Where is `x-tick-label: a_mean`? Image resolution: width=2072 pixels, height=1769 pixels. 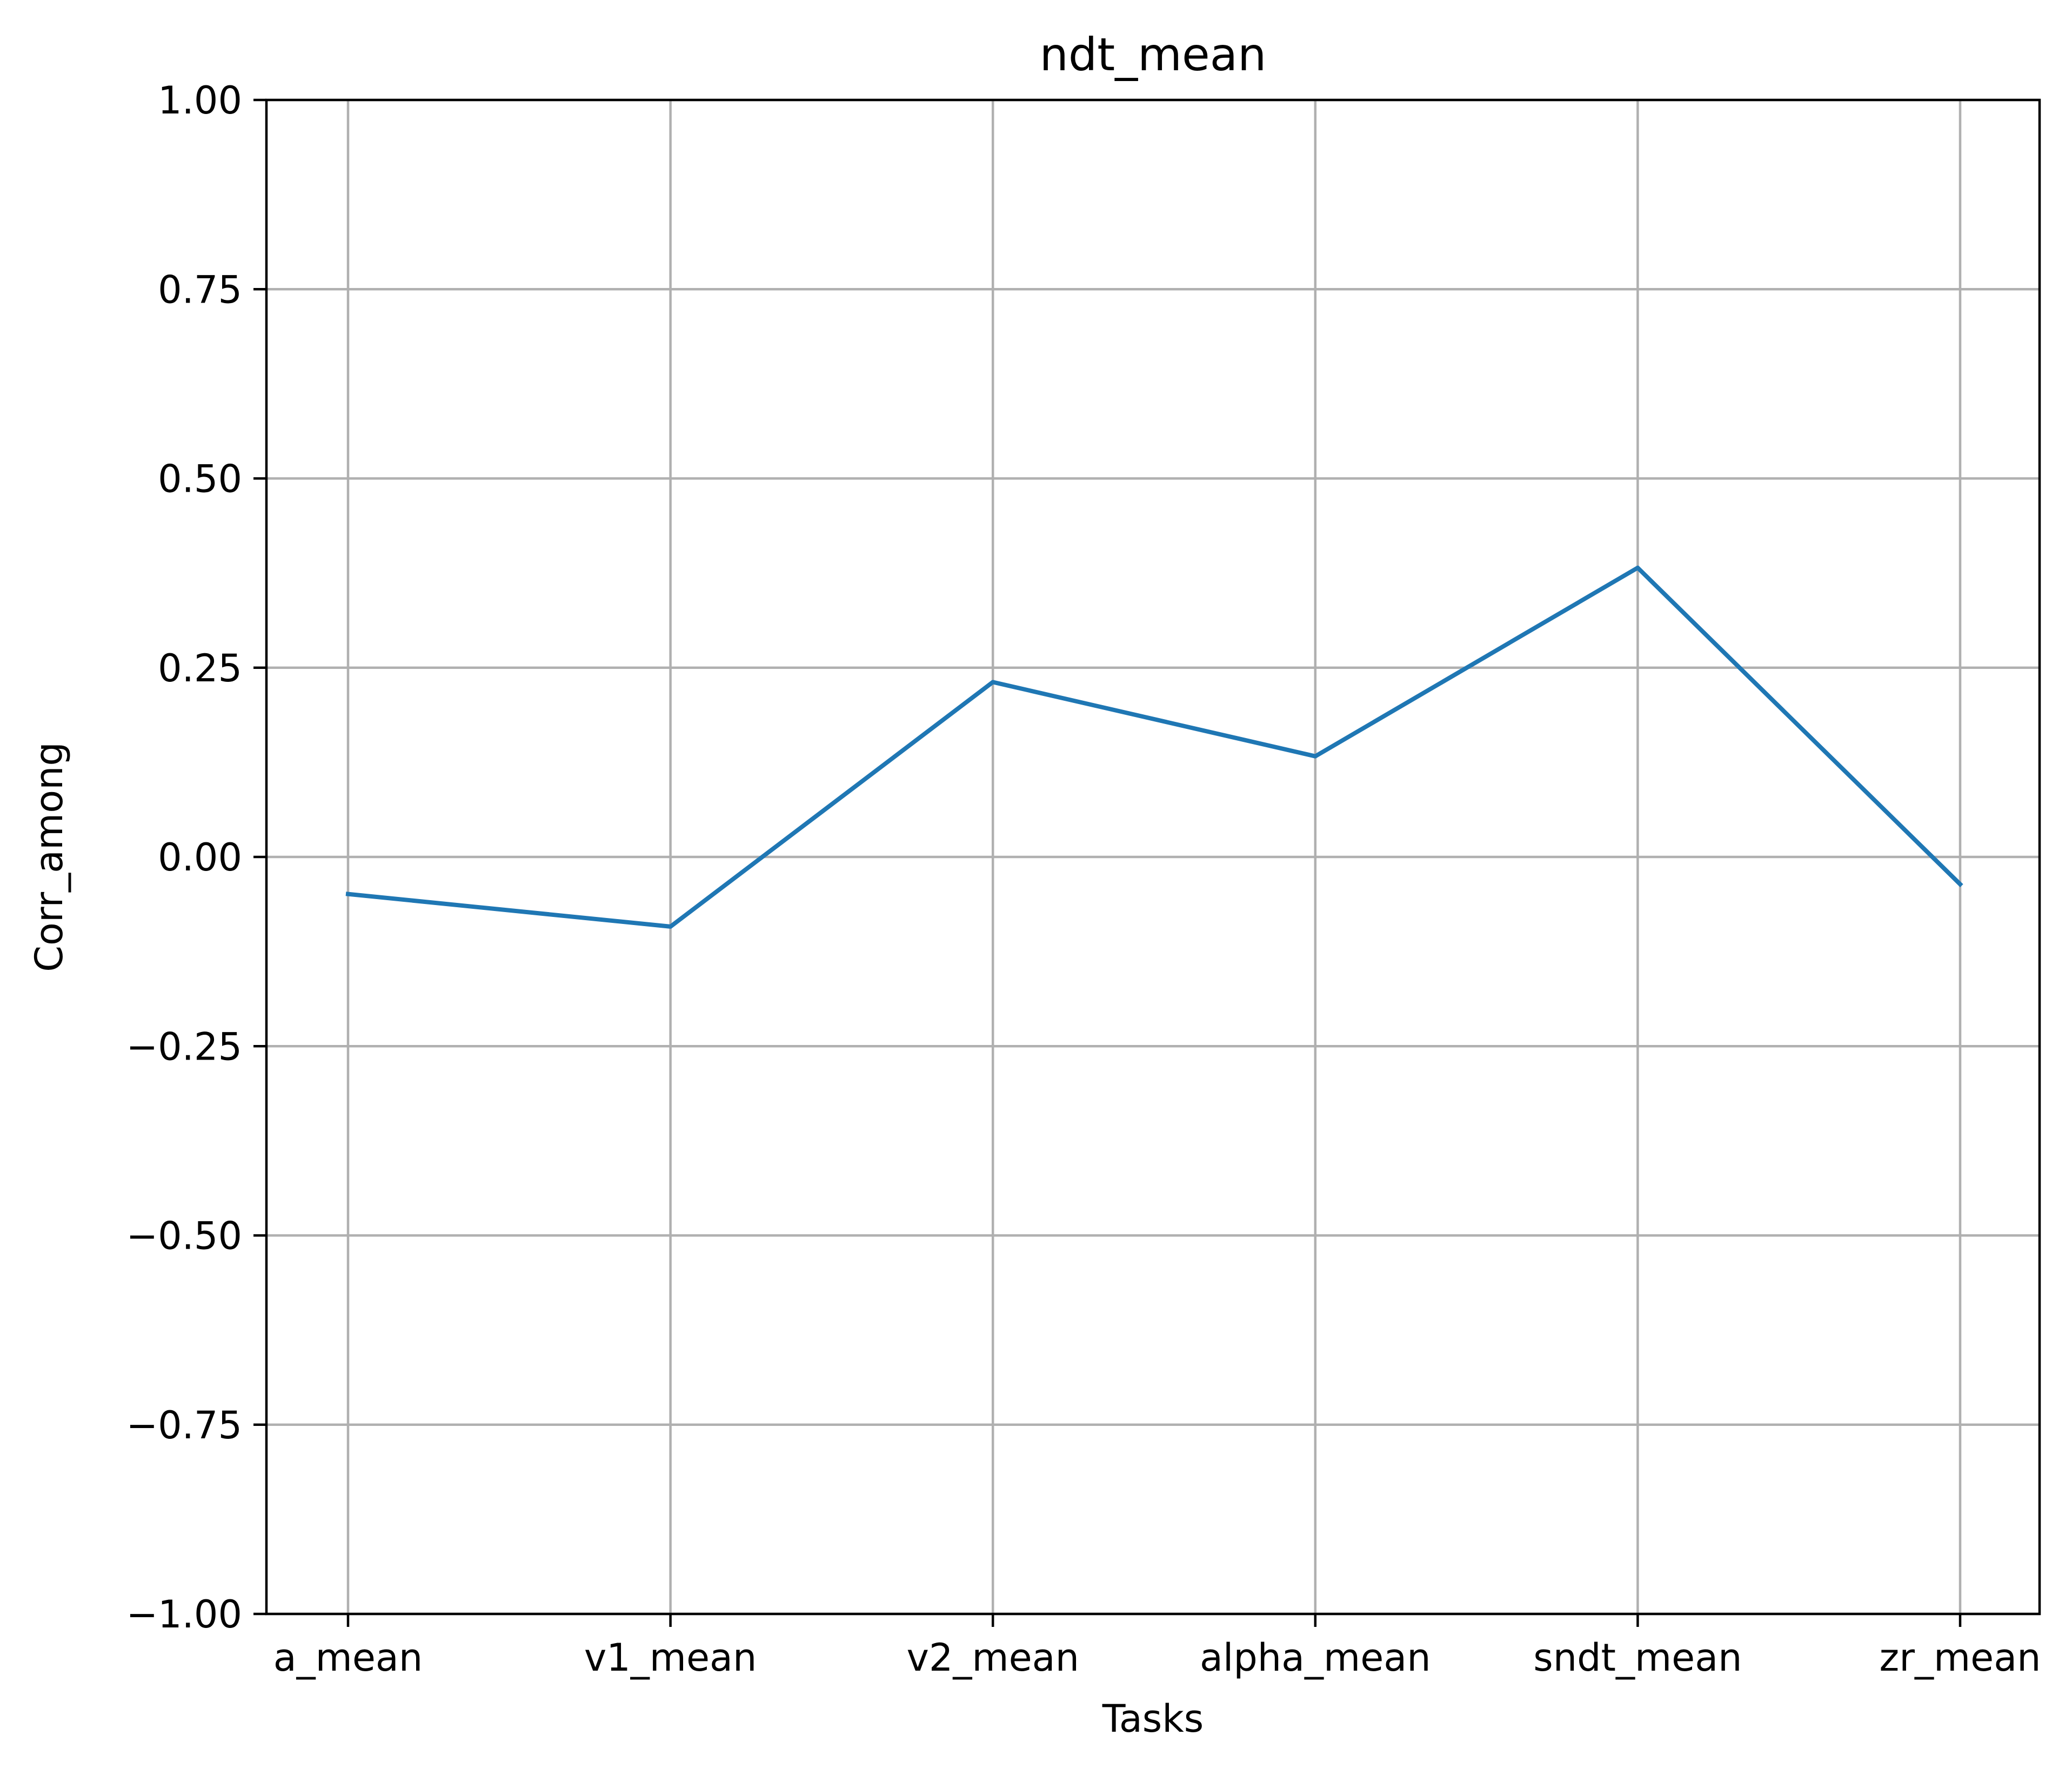 x-tick-label: a_mean is located at coordinates (348, 1658).